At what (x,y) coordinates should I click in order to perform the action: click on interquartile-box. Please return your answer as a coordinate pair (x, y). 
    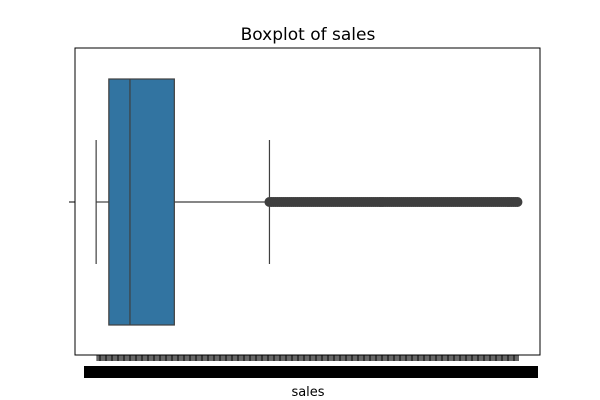
    Looking at the image, I should click on (141, 202).